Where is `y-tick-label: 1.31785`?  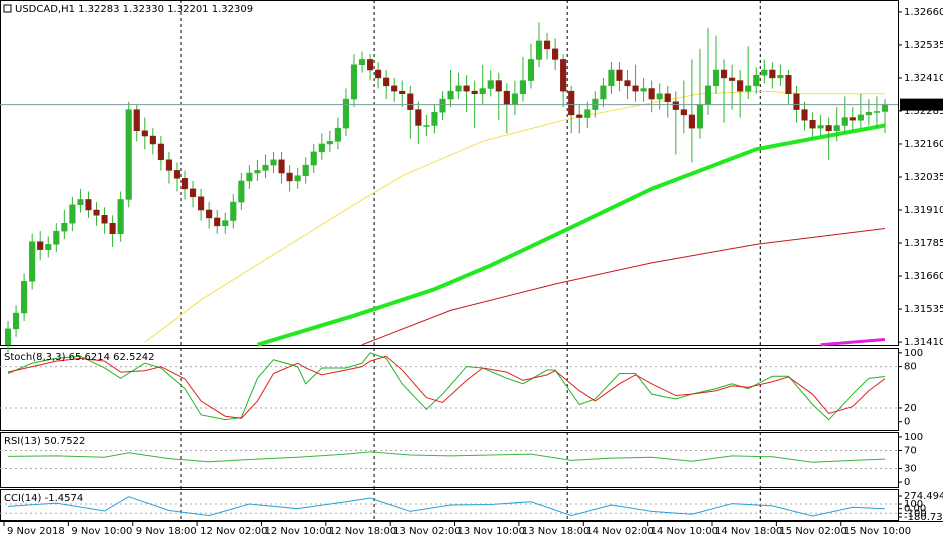
y-tick-label: 1.31785 is located at coordinates (923, 243).